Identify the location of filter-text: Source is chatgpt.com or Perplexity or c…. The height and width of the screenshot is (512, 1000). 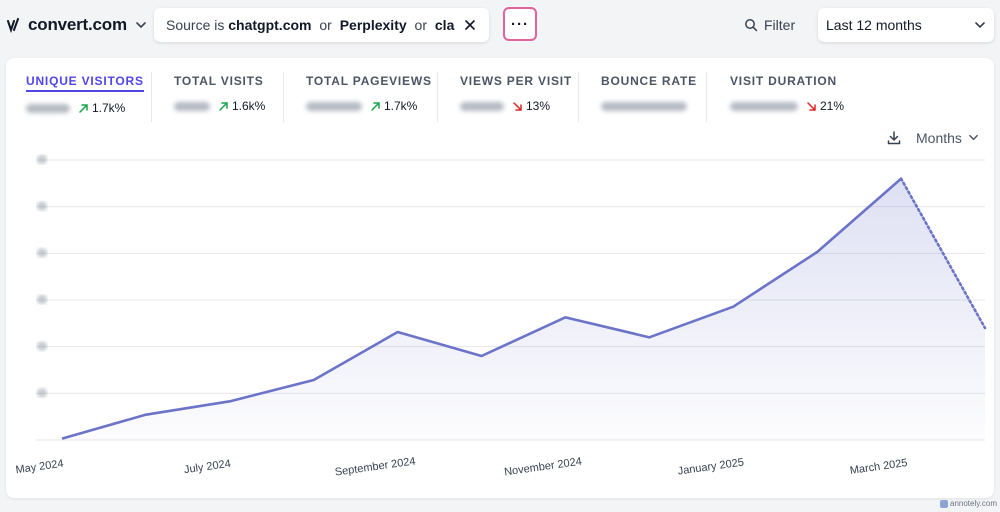
(310, 25).